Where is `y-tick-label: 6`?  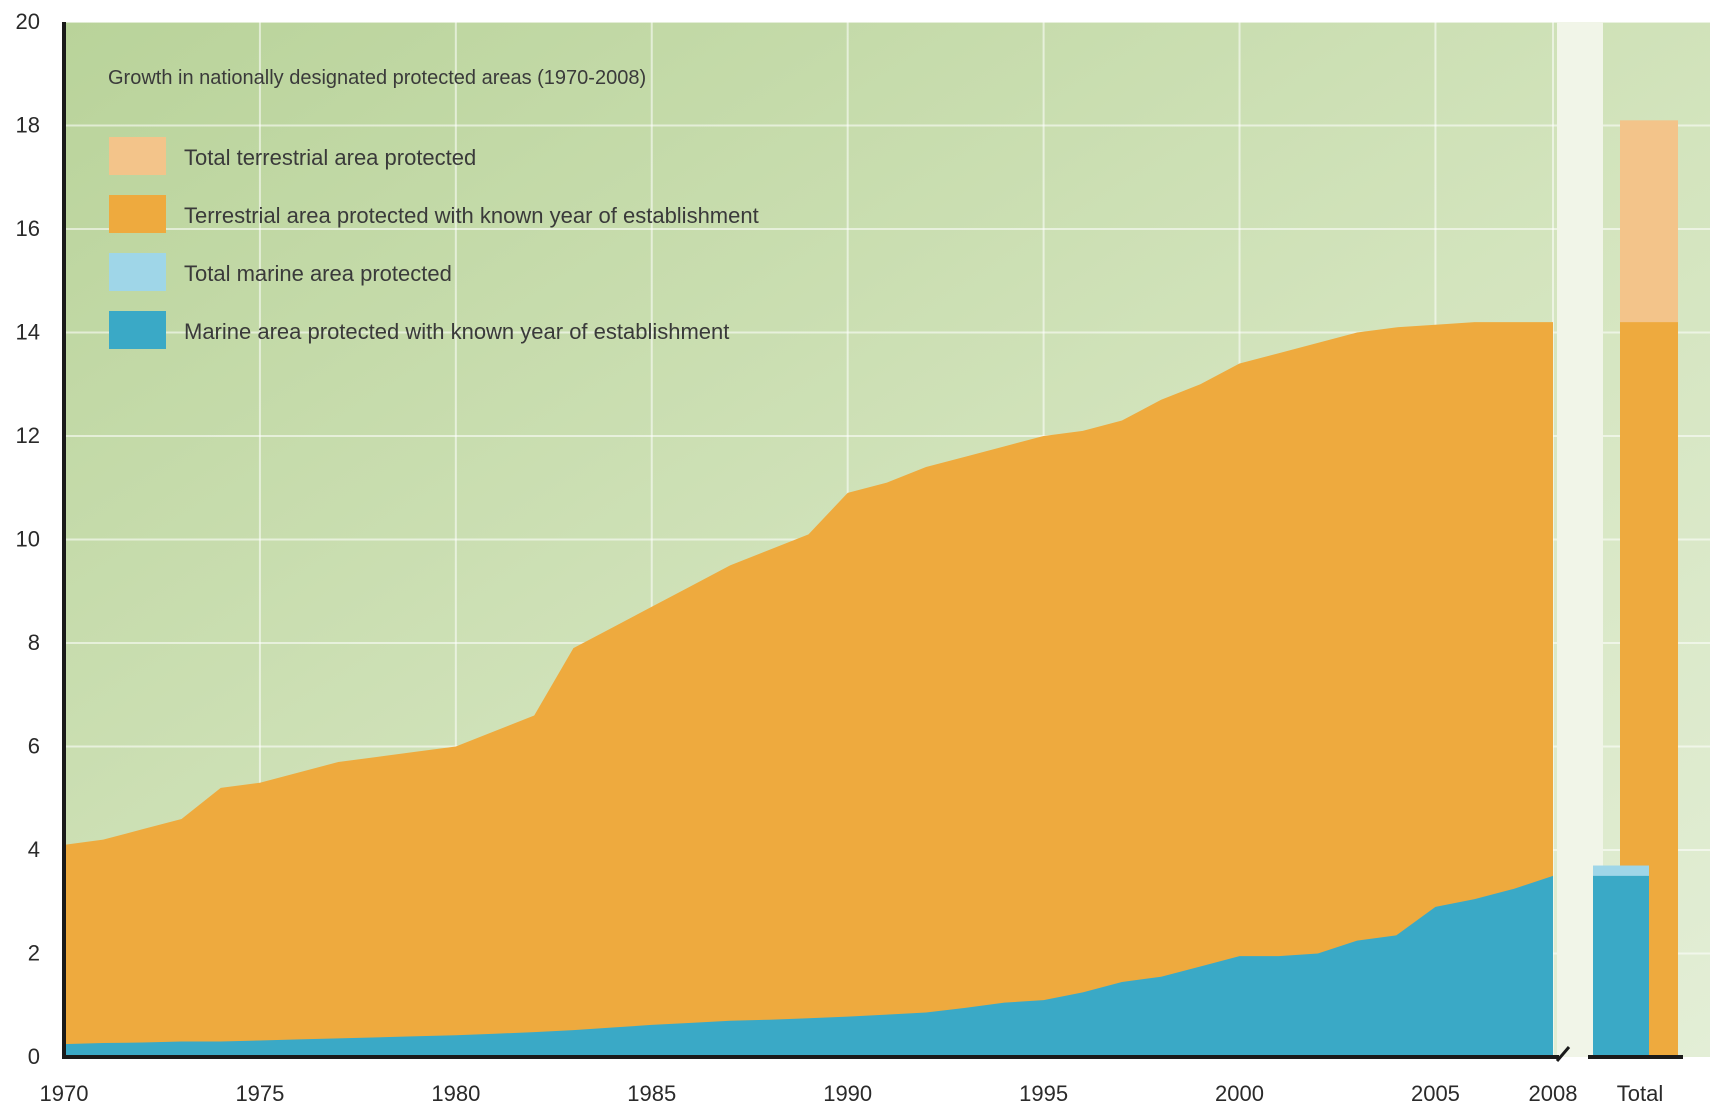 y-tick-label: 6 is located at coordinates (34, 746).